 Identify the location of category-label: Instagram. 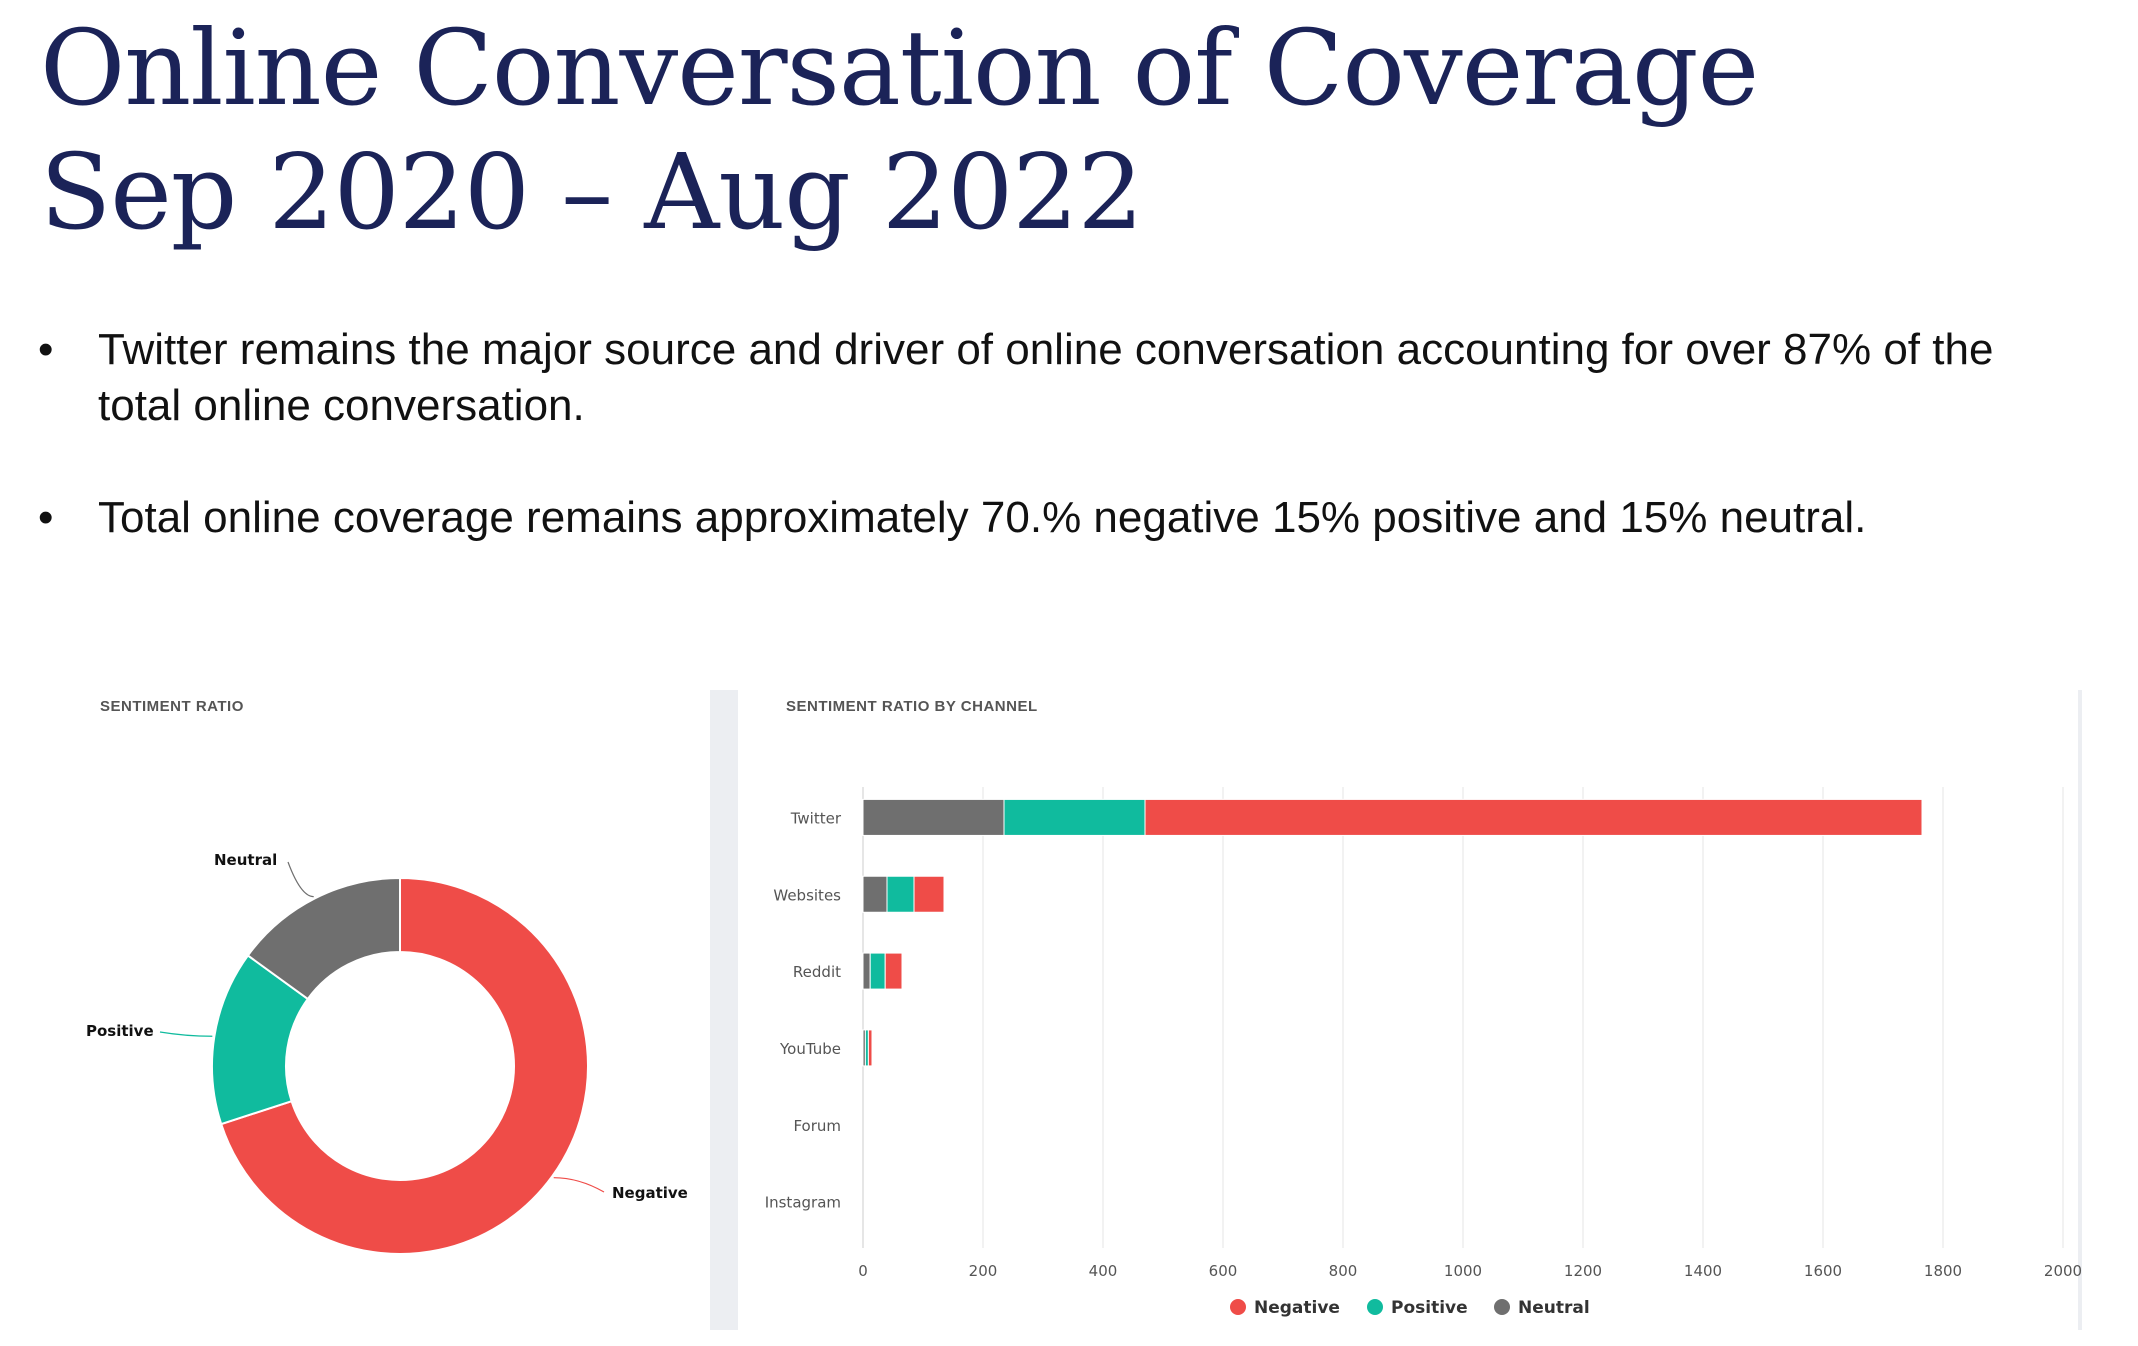
(803, 1203).